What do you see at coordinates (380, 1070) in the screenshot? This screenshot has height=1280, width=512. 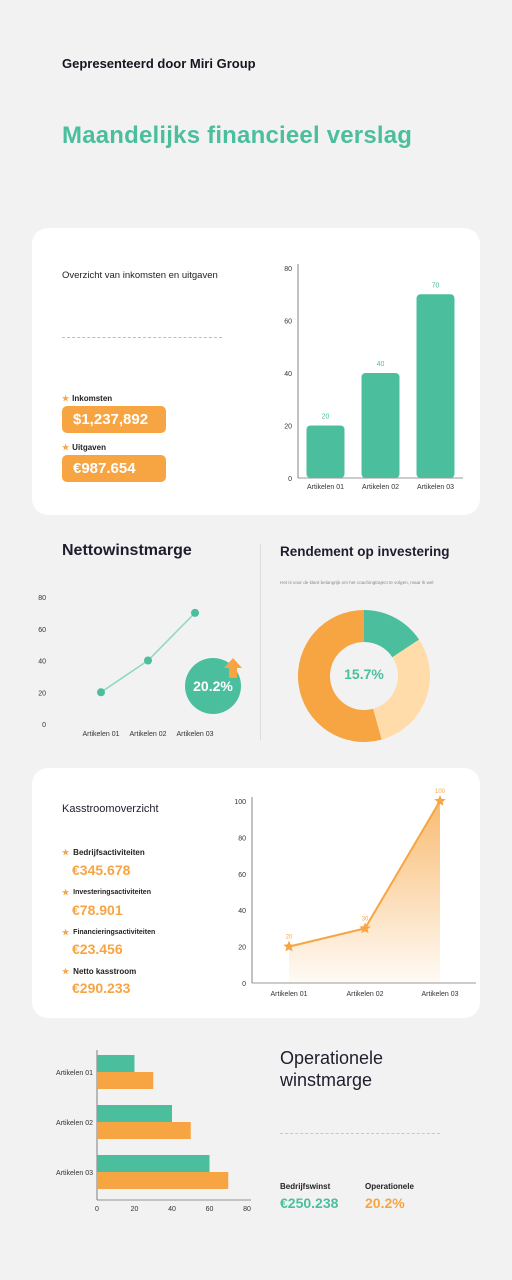 I see `operational-title: Operationele winstmarge` at bounding box center [380, 1070].